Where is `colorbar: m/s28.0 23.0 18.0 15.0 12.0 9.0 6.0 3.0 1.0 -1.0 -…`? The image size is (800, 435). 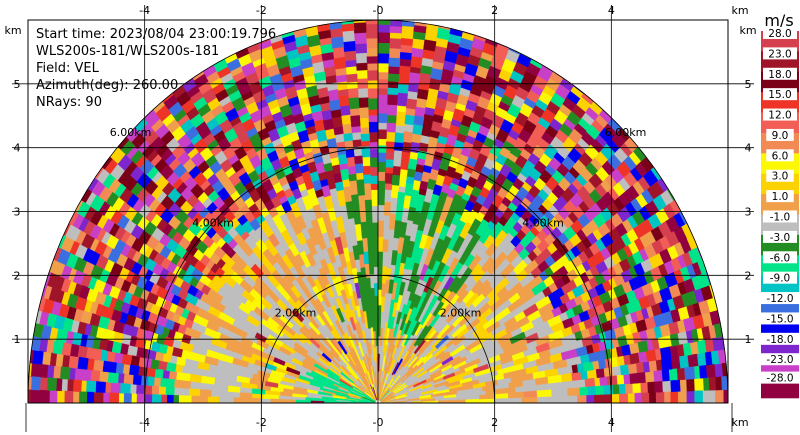
colorbar: m/s28.0 23.0 18.0 15.0 12.0 9.0 6.0 3.0 1.0 -1.0 -… is located at coordinates (779, 205).